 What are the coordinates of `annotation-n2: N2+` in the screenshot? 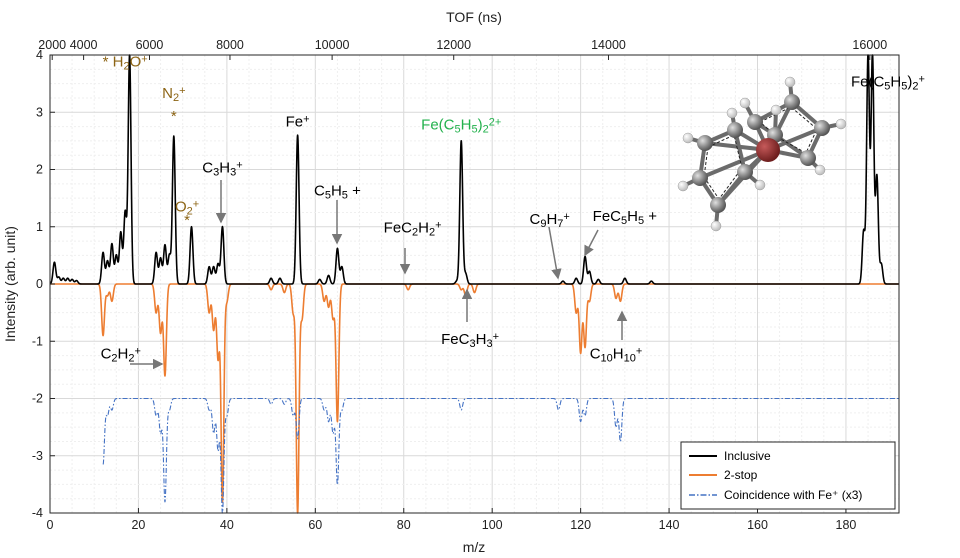 It's located at (173, 94).